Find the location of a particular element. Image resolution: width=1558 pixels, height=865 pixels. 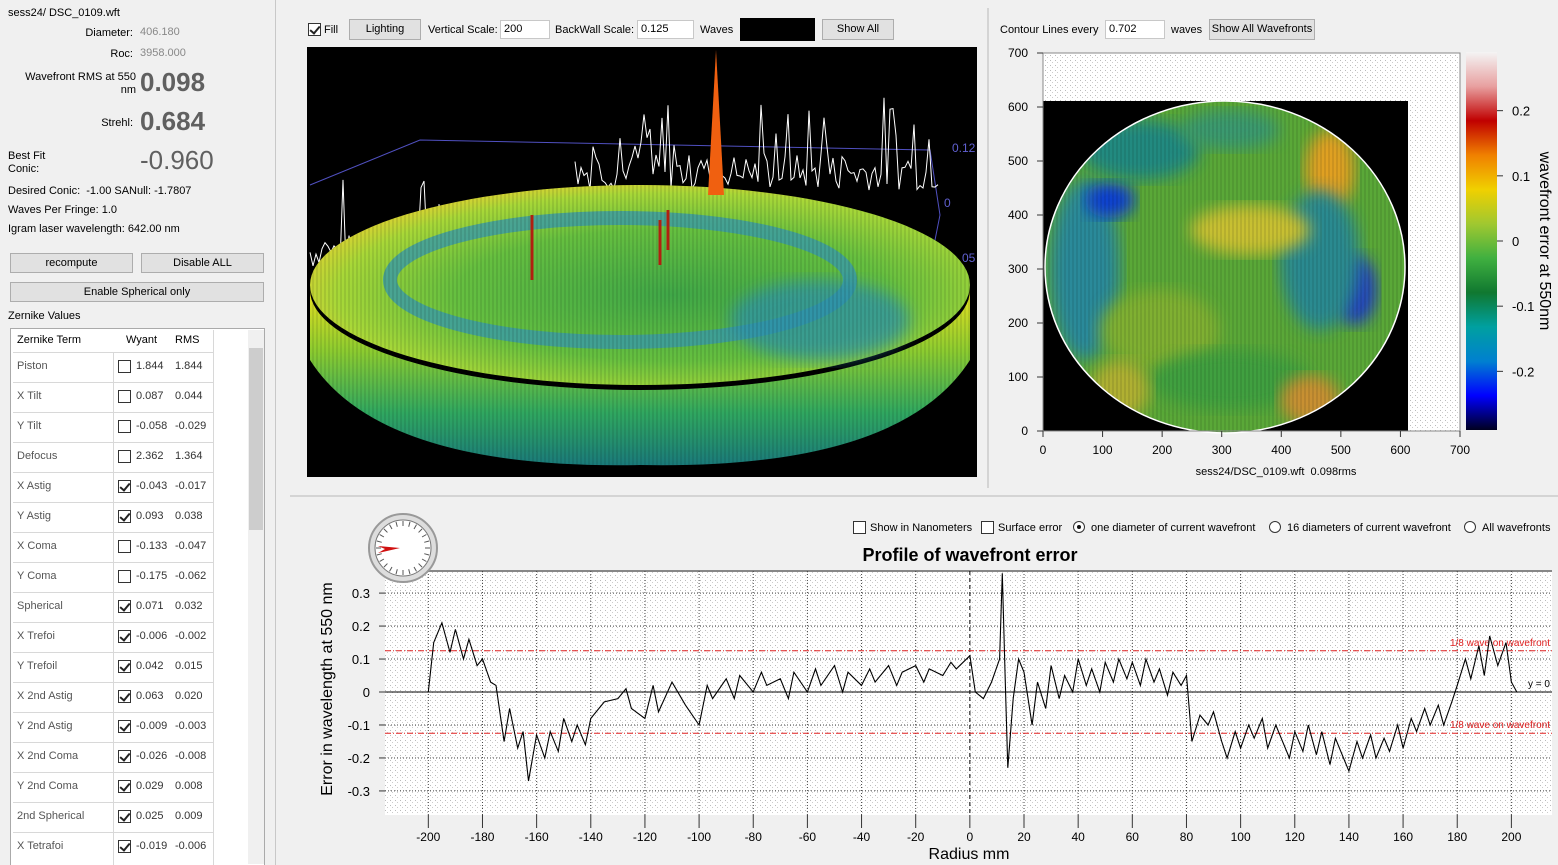

x-tick-label: -60 is located at coordinates (808, 837).